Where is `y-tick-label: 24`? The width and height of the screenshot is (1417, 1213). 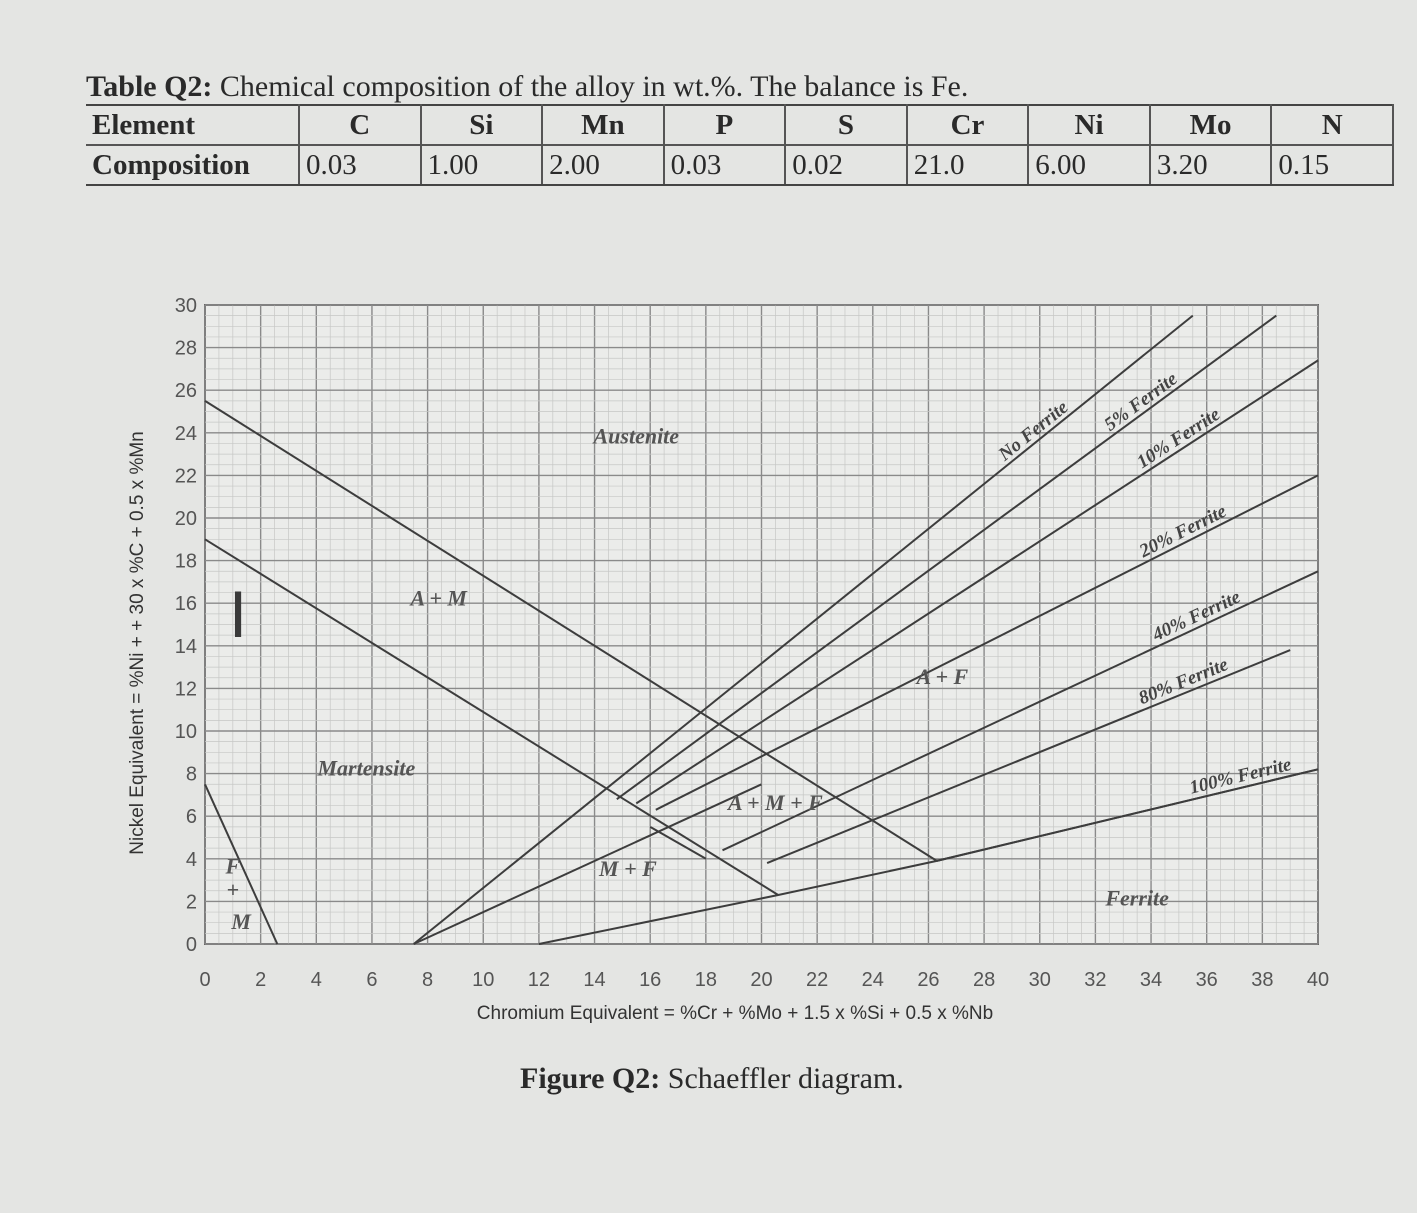
y-tick-label: 24 is located at coordinates (186, 434).